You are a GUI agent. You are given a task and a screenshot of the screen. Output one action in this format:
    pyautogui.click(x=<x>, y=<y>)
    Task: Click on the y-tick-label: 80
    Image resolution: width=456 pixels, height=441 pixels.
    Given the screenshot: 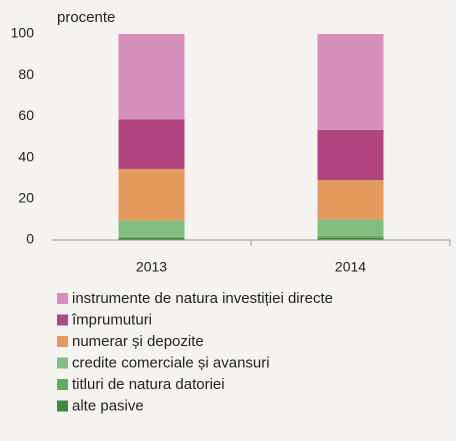 What is the action you would take?
    pyautogui.click(x=26, y=74)
    